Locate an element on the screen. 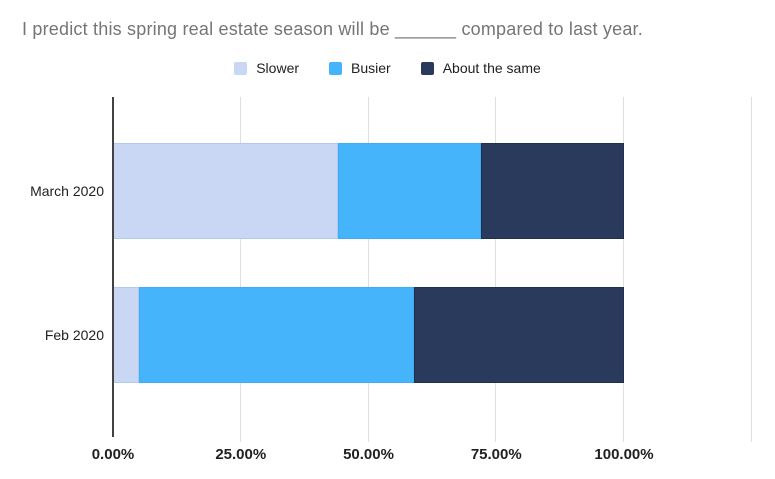 The image size is (775, 479). x-axis-tick-label: 100.00% is located at coordinates (624, 454).